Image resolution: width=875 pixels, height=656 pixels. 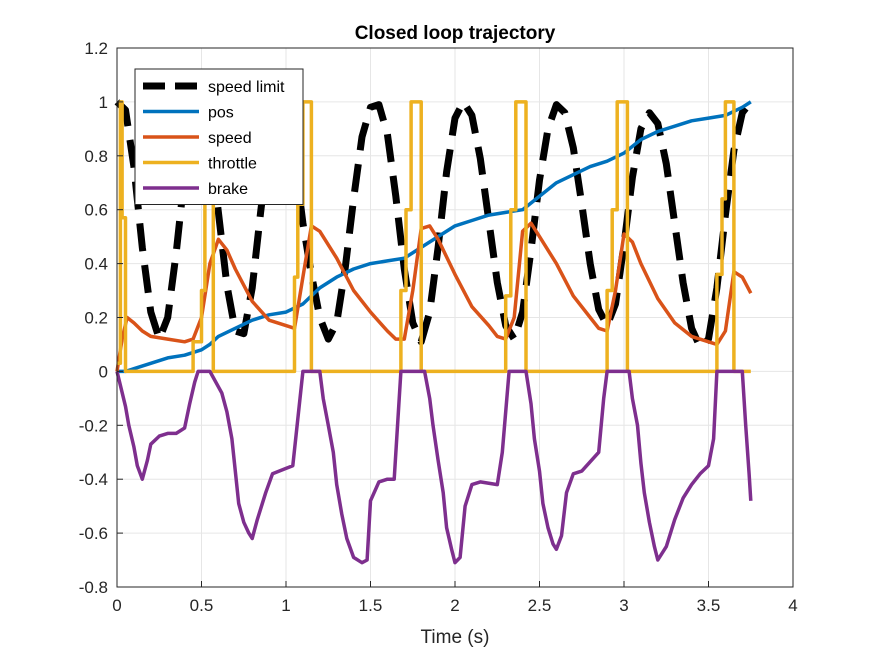 What do you see at coordinates (371, 605) in the screenshot?
I see `x-tick-label: 1.5` at bounding box center [371, 605].